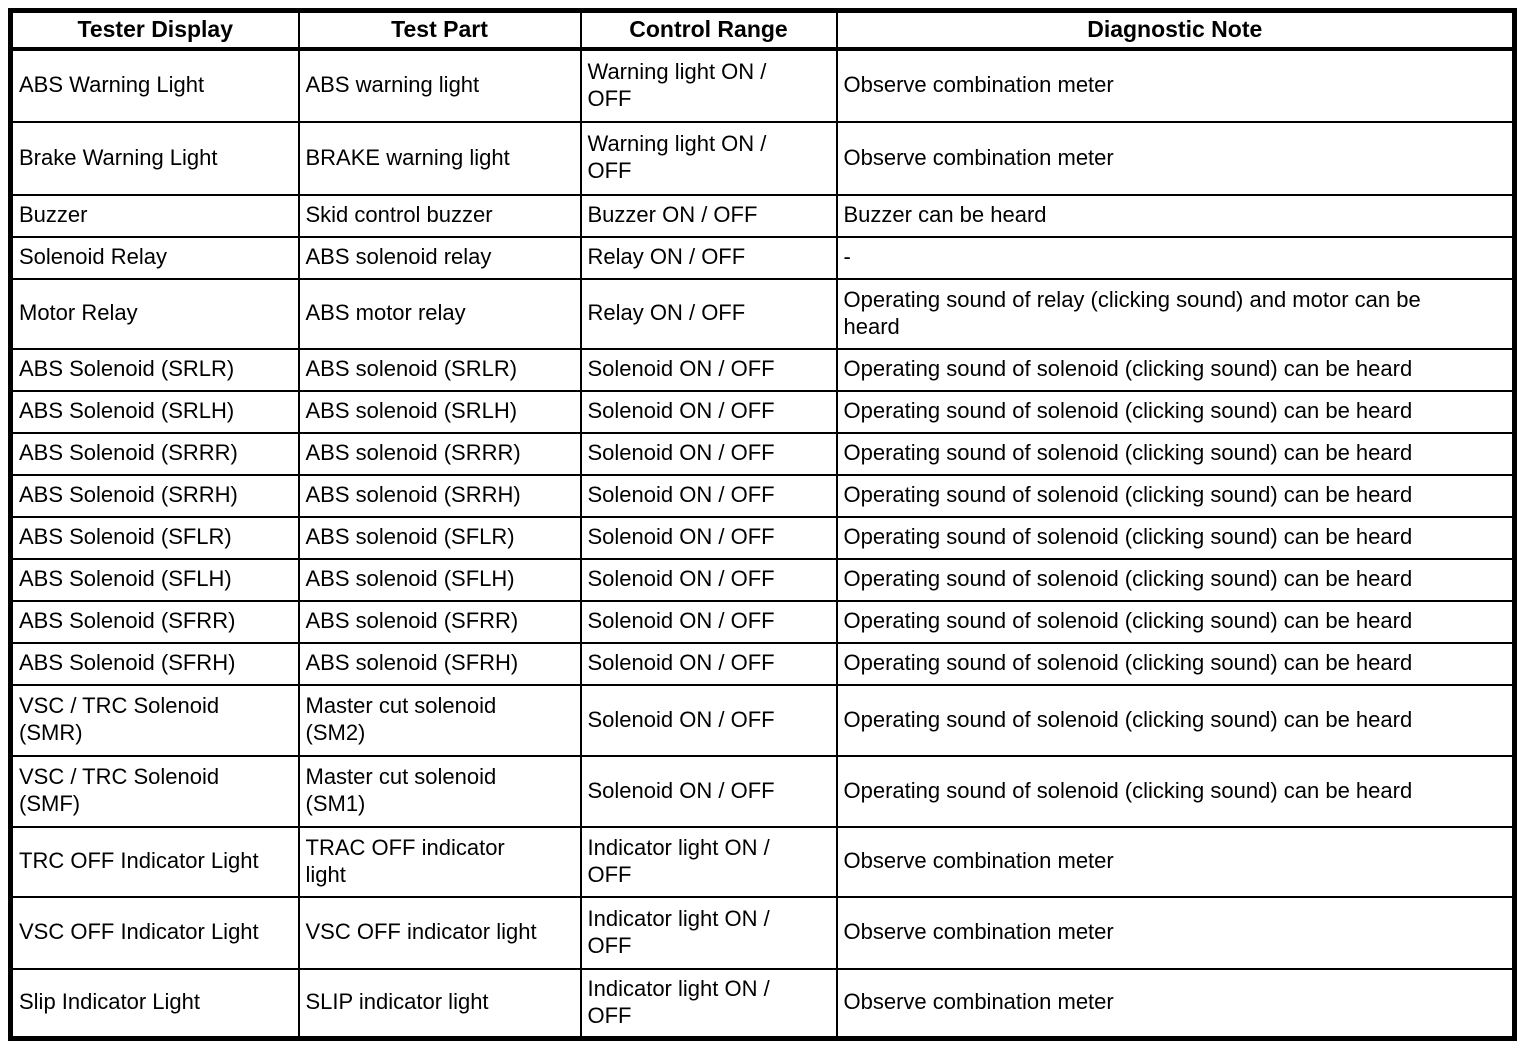  Describe the element at coordinates (154, 663) in the screenshot. I see `cell-tester-display: ABS Solenoid (SFRH)` at that location.